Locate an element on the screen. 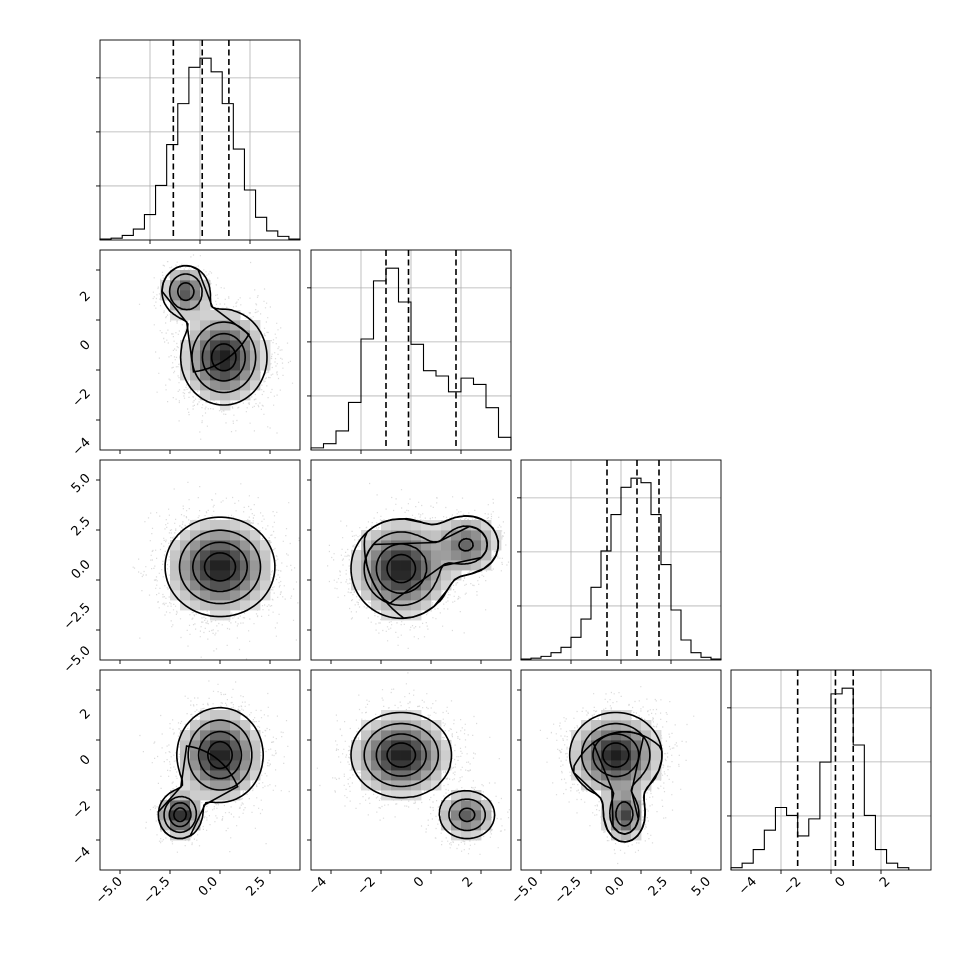 Image resolution: width=970 pixels, height=970 pixels. tick-label: 2.5 is located at coordinates (658, 886).